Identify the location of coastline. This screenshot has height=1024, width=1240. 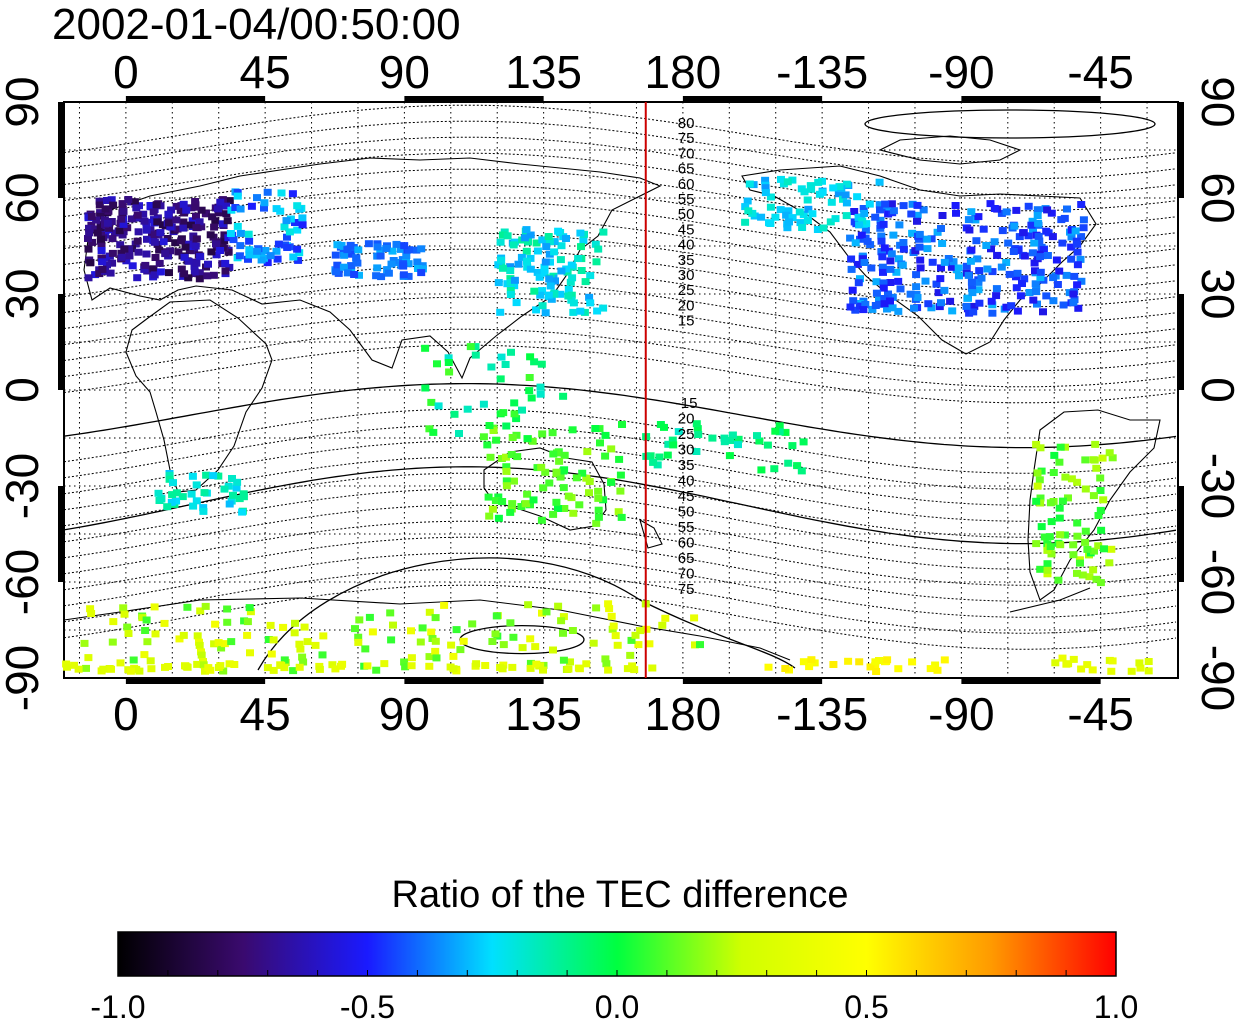
(919, 260).